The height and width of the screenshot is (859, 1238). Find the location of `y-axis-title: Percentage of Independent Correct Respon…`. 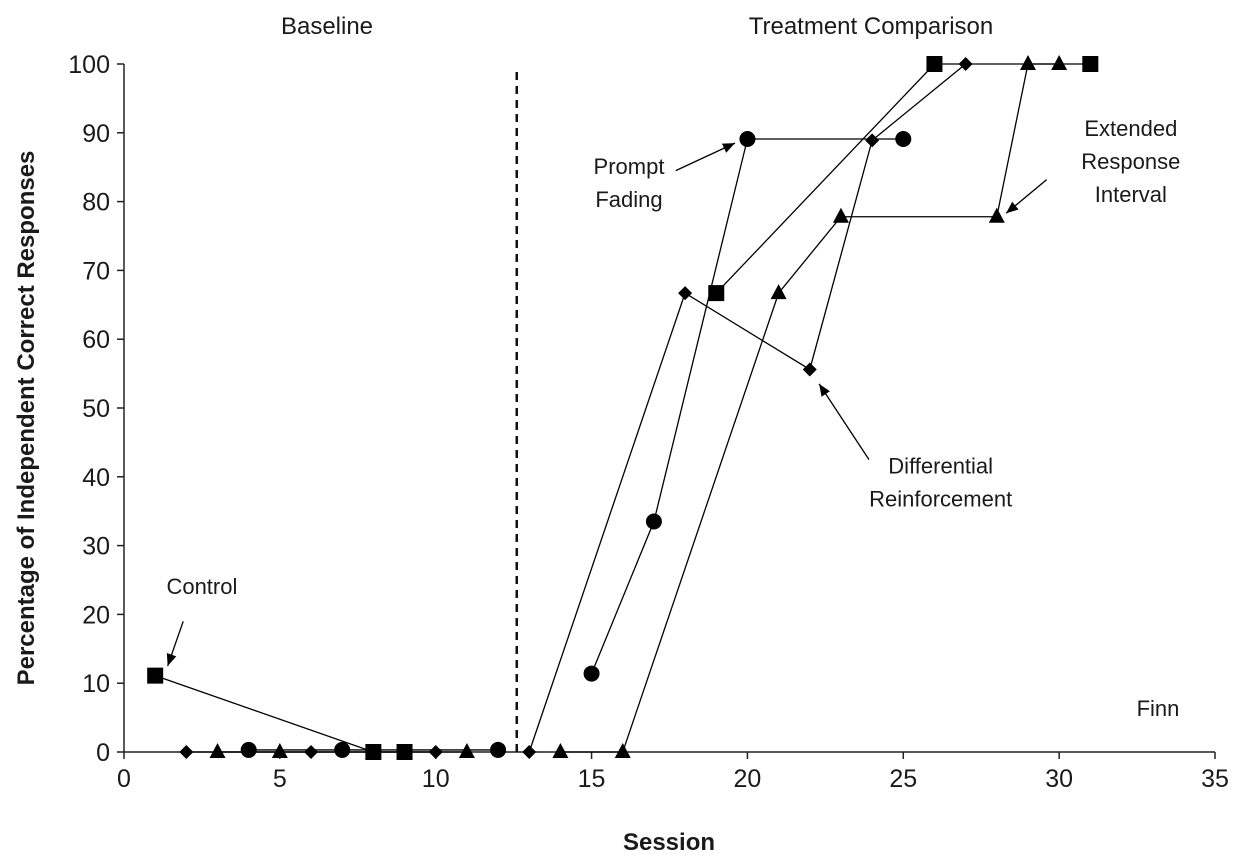

y-axis-title: Percentage of Independent Correct Respon… is located at coordinates (26, 418).